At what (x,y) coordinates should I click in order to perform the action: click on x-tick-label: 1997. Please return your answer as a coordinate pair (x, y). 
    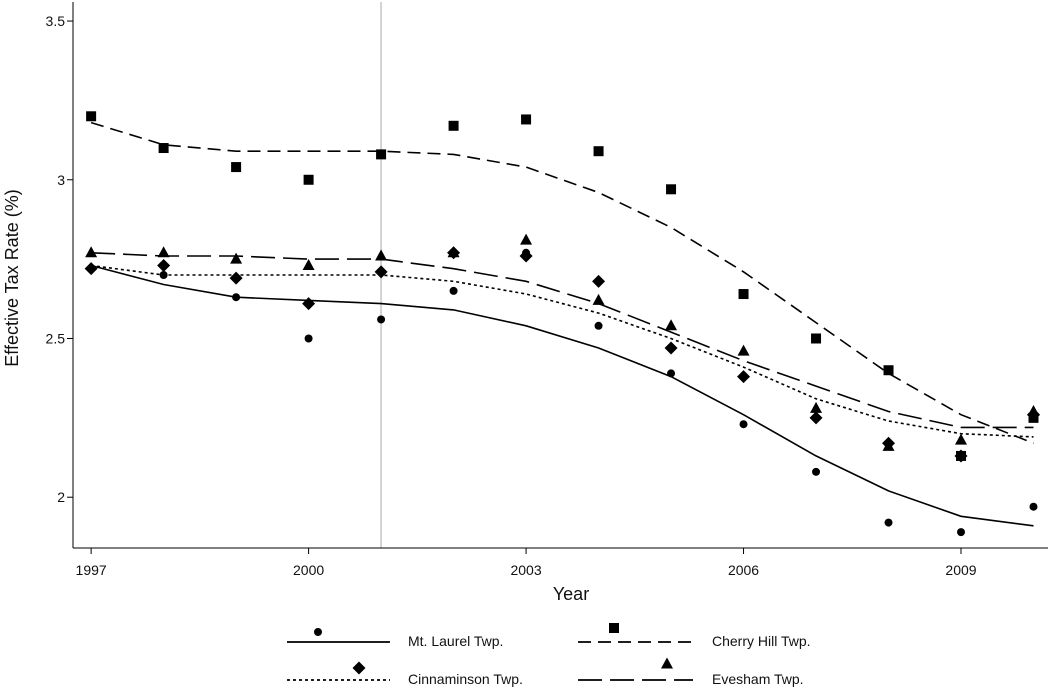
    Looking at the image, I should click on (91, 570).